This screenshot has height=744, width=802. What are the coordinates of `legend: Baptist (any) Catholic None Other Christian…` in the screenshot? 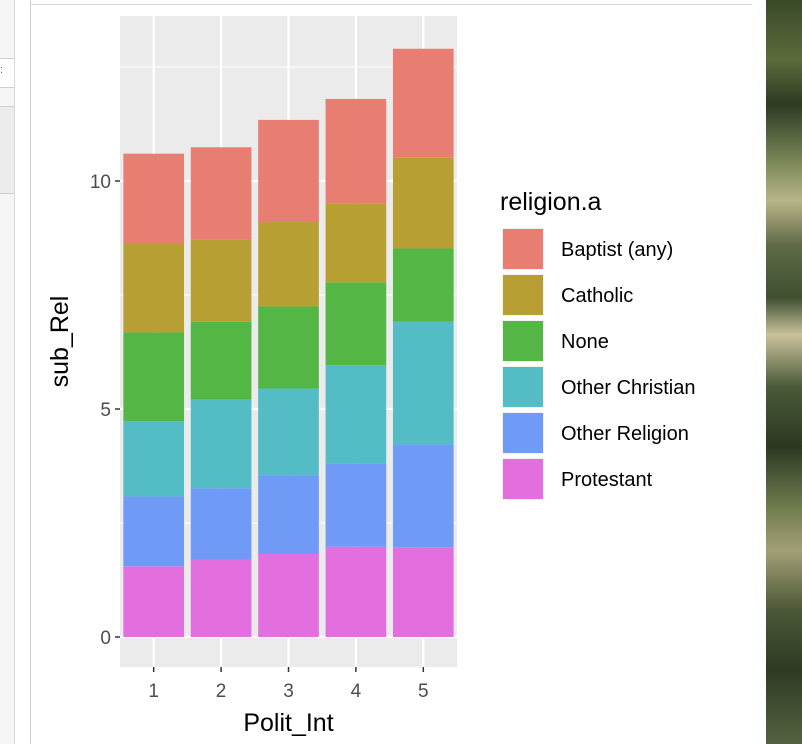 It's located at (599, 364).